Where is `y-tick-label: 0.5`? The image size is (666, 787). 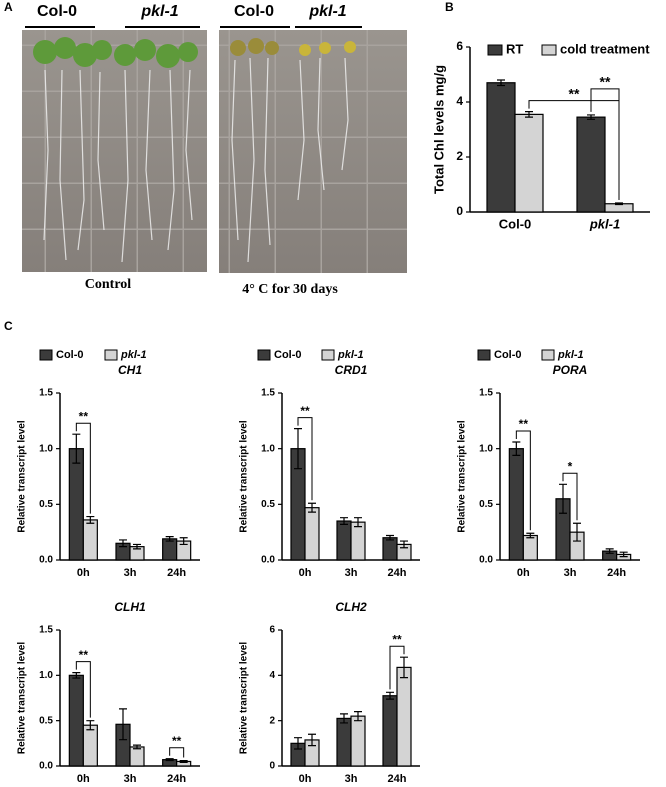
y-tick-label: 0.5 is located at coordinates (268, 504).